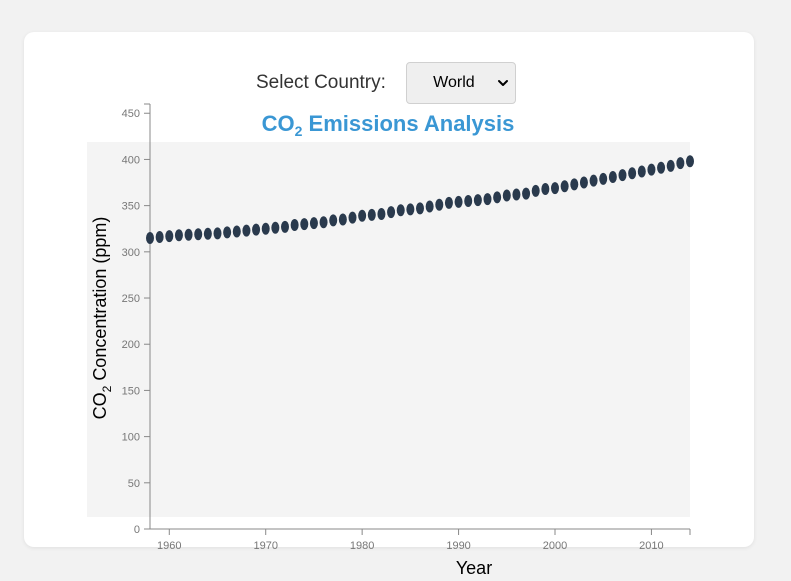  I want to click on y-tick-label: 200, so click(131, 345).